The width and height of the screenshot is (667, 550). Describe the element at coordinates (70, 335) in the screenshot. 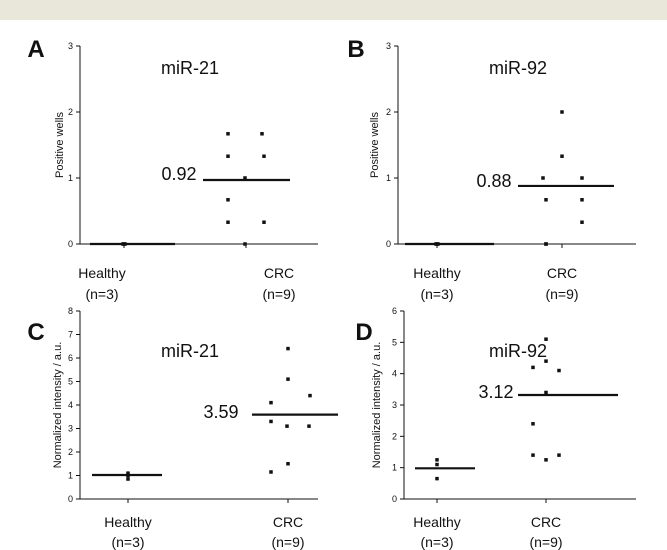

I see `y-tick-label: 7` at that location.